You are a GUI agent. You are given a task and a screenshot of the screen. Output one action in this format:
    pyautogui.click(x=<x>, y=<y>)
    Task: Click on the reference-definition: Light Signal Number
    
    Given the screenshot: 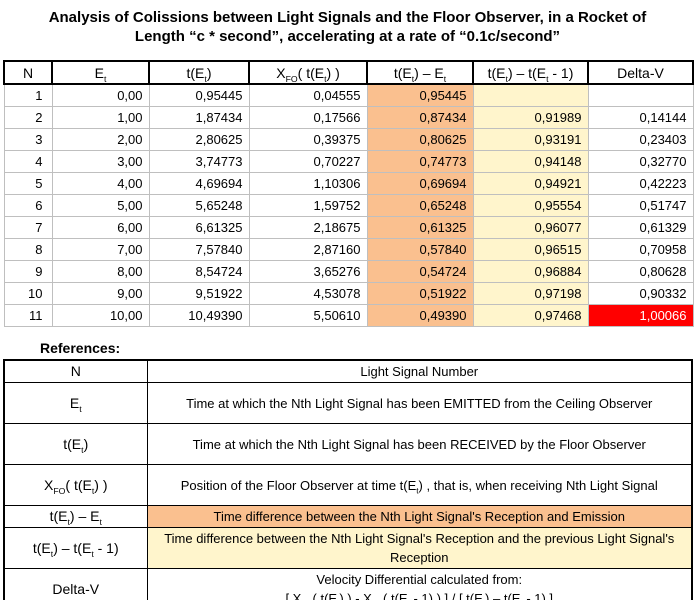 What is the action you would take?
    pyautogui.click(x=419, y=371)
    